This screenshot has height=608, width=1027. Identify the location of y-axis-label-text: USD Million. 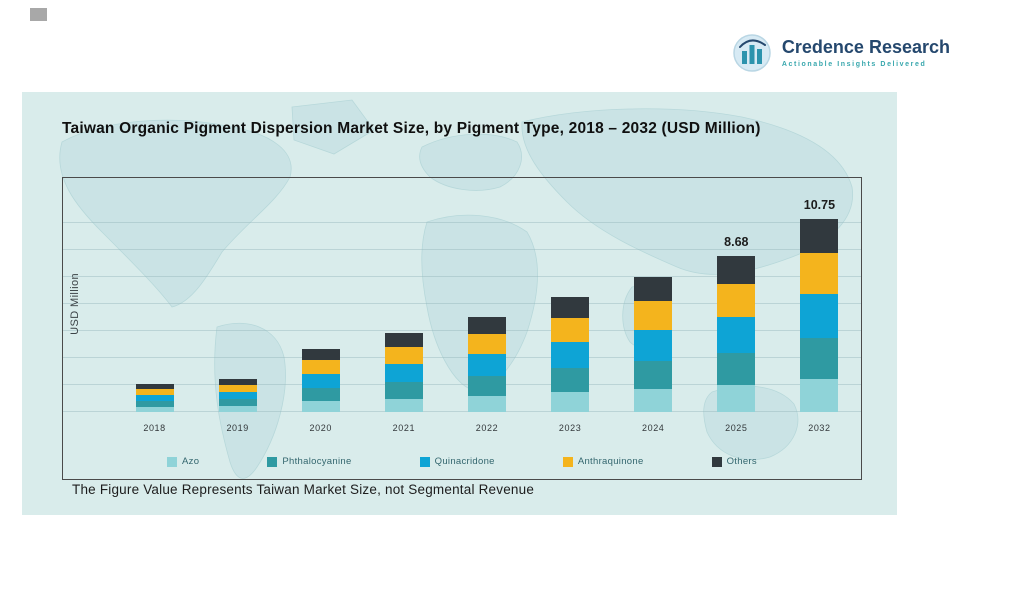
(75, 304).